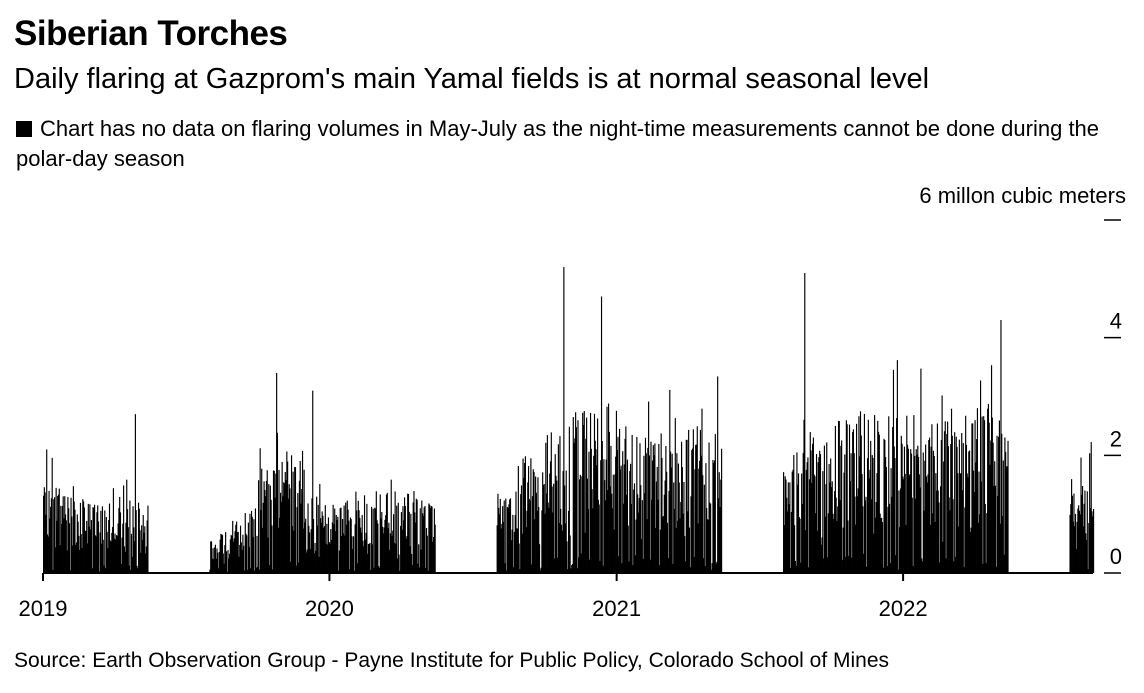  Describe the element at coordinates (616, 608) in the screenshot. I see `x-tick-label: 2021` at that location.